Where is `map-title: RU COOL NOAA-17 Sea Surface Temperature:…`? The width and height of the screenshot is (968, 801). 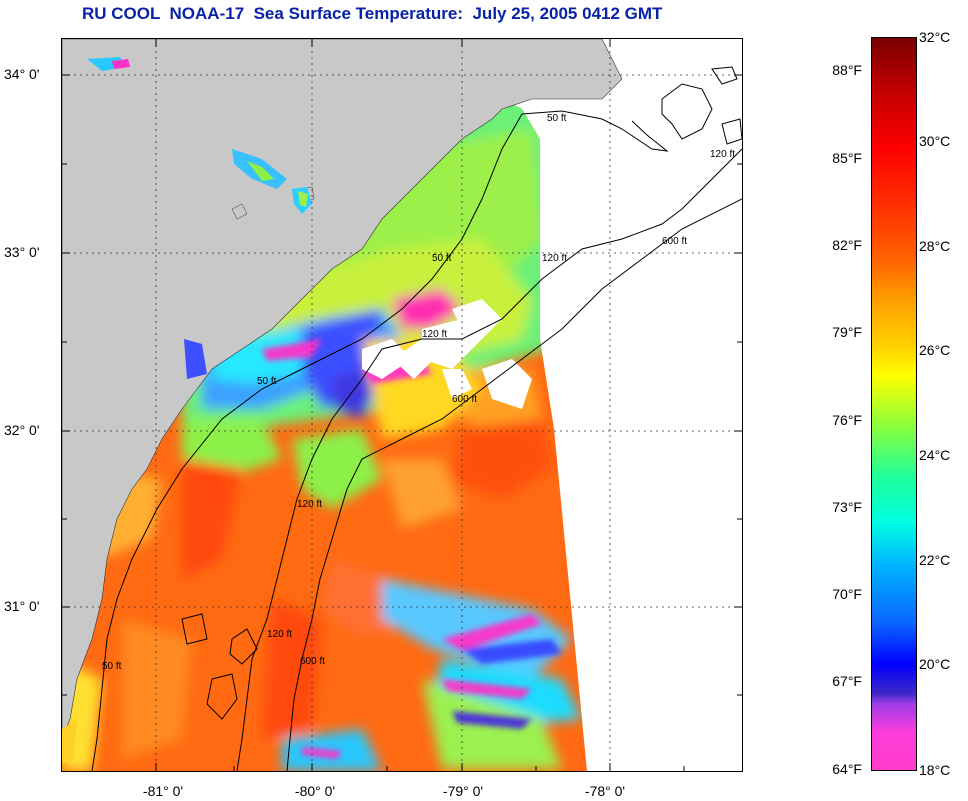 map-title: RU COOL NOAA-17 Sea Surface Temperature:… is located at coordinates (372, 13).